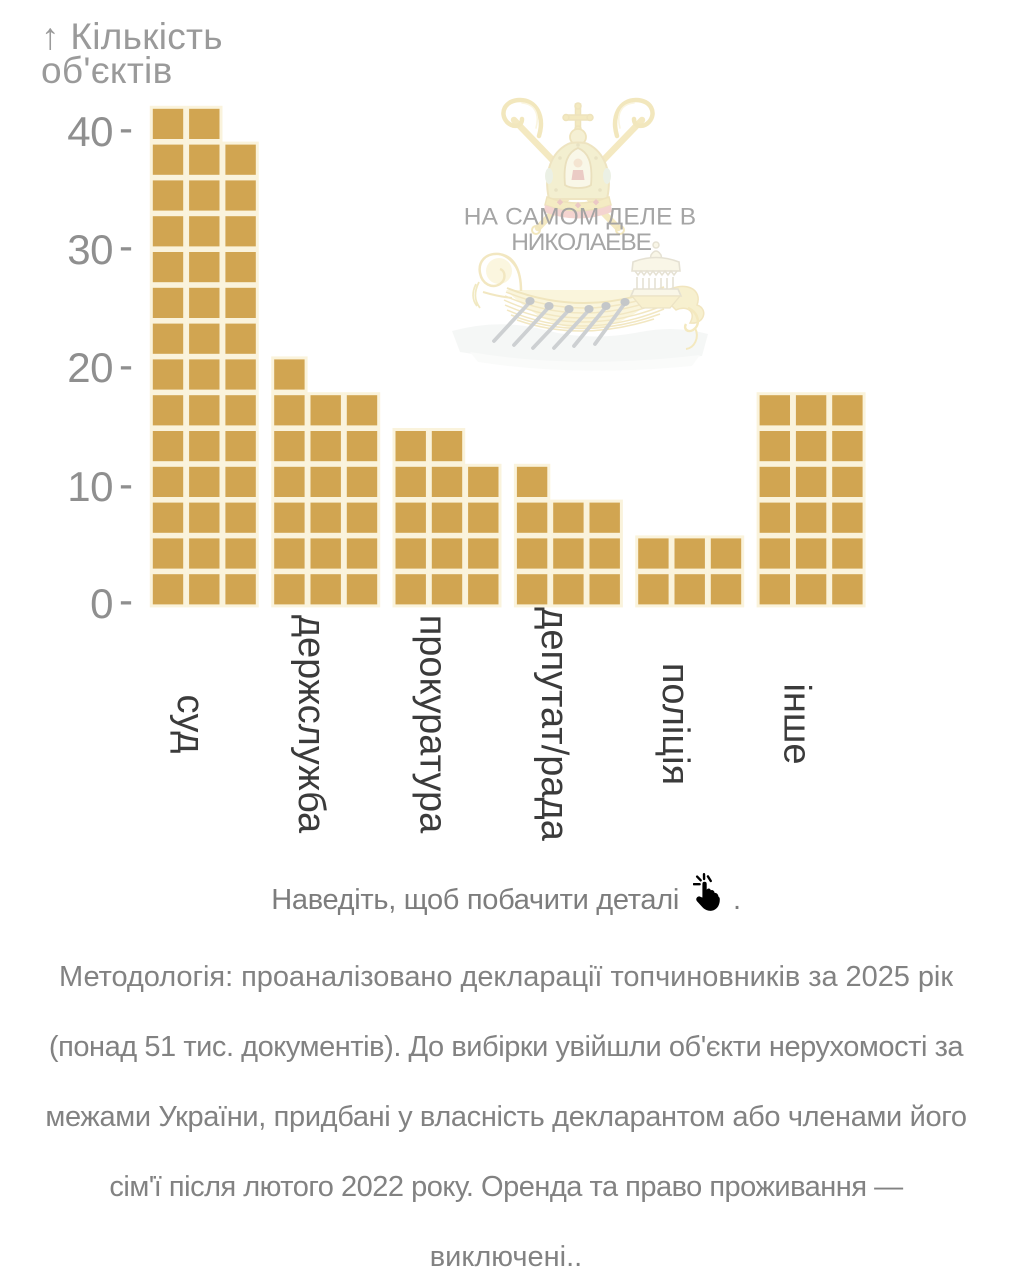 The width and height of the screenshot is (1012, 1280). Describe the element at coordinates (580, 217) in the screenshot. I see `svg-text: НА САМОМ ДЕЛЕ В` at that location.